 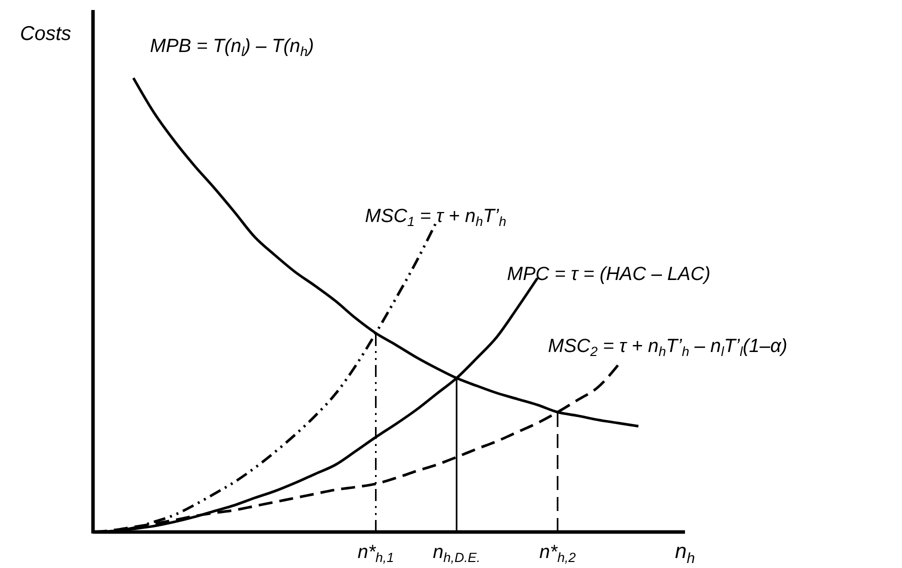 I want to click on text: MSC$_{2}$ = τ + n$_{h}$T’$_{h}$ – n$_{l}$T’$_{l}$(1–α), so click(x=668, y=347).